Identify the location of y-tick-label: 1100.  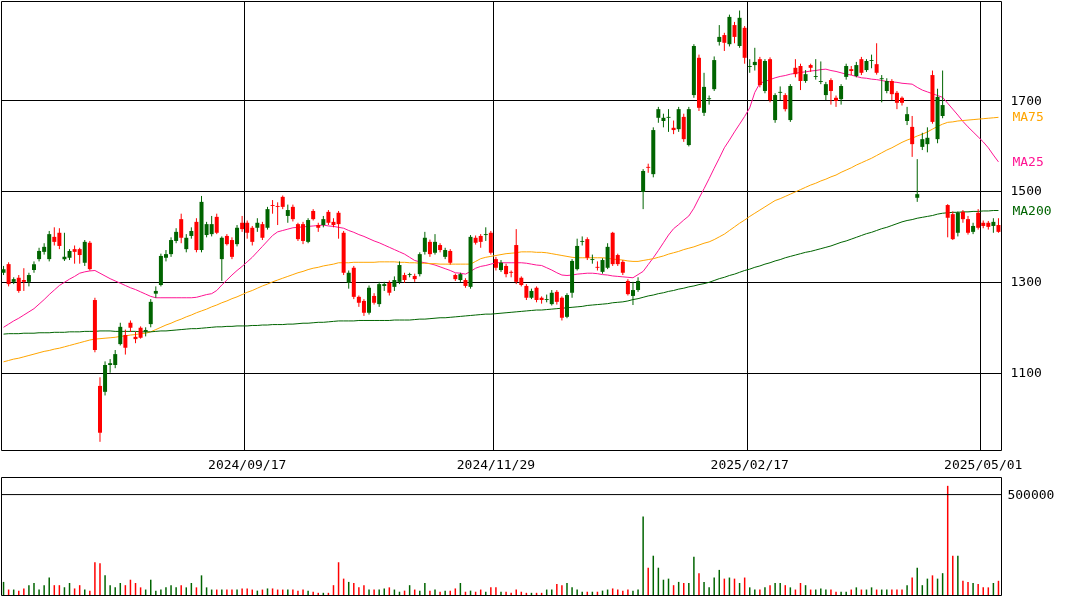
(1026, 373).